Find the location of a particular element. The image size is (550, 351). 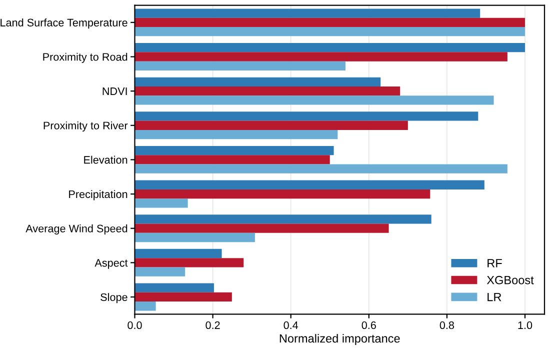

y-tick-label: Aspect is located at coordinates (111, 264).